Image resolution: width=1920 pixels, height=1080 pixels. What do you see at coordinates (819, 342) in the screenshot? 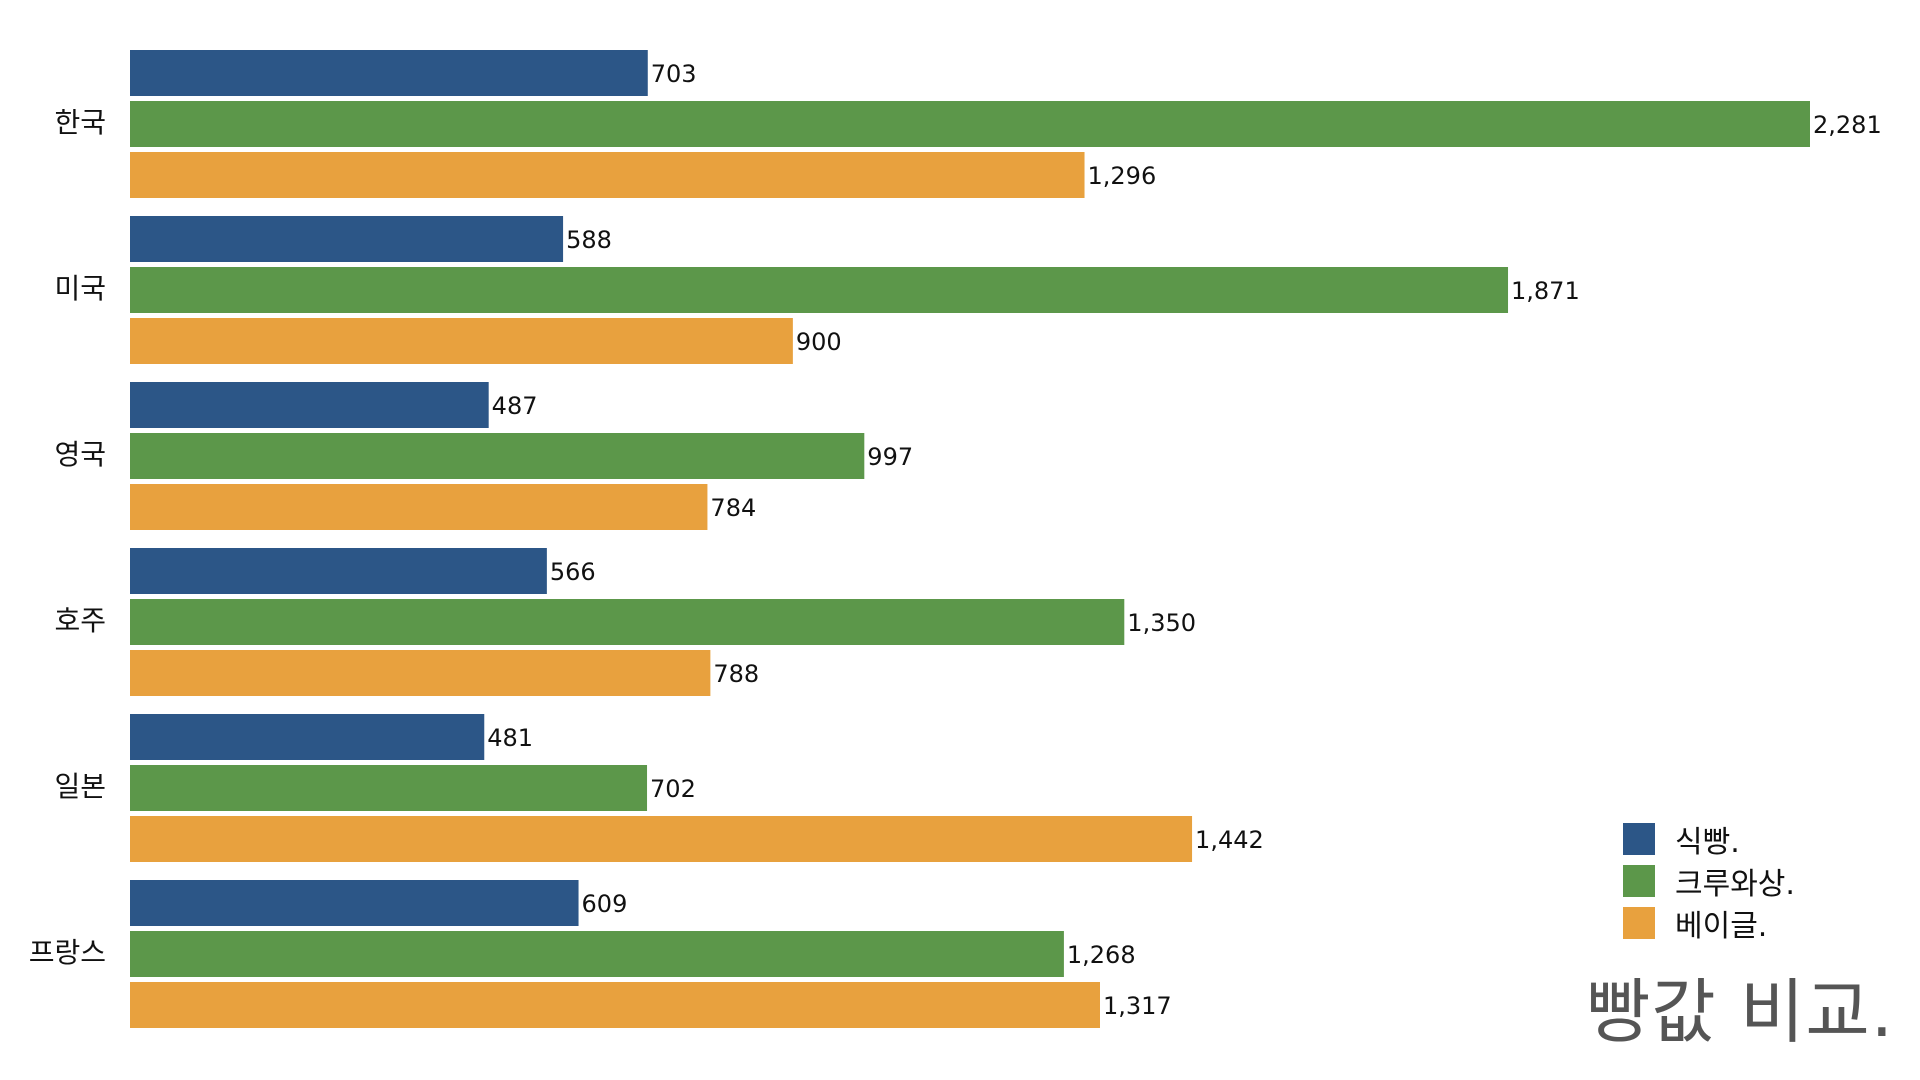
I see `data-label: 900` at bounding box center [819, 342].